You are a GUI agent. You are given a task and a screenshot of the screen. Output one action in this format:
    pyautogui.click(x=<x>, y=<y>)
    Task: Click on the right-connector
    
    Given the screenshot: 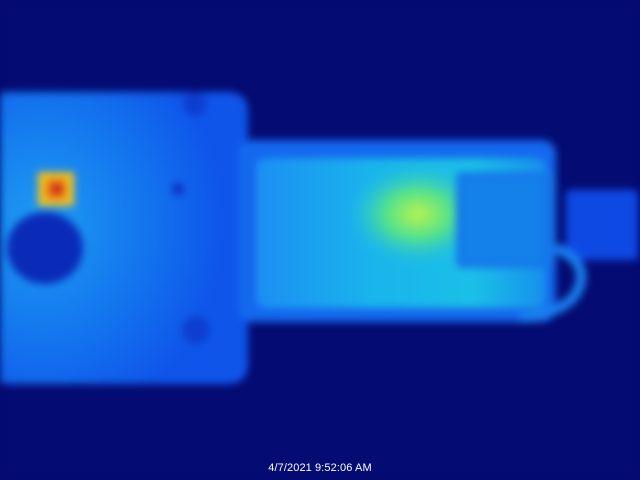 What is the action you would take?
    pyautogui.click(x=602, y=225)
    